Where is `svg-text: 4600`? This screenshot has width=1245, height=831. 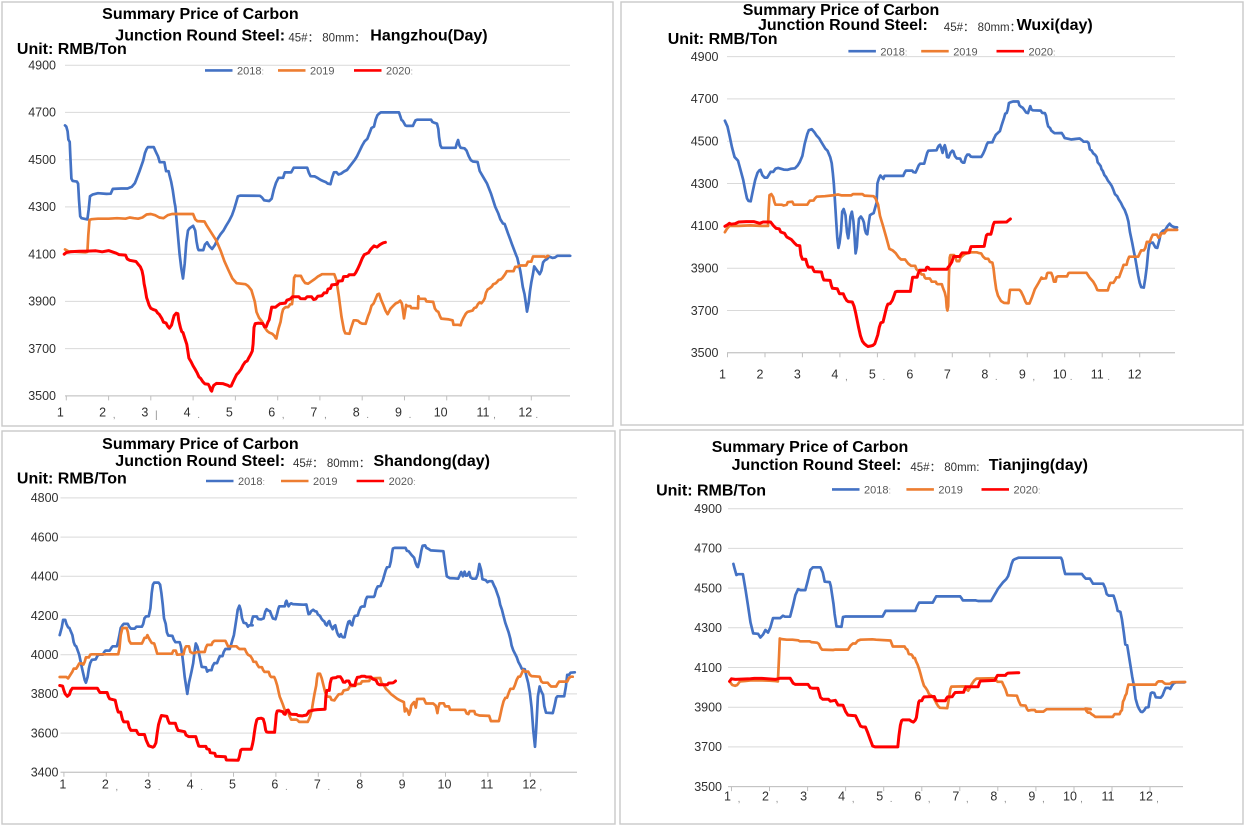
svg-text: 4600 is located at coordinates (45, 537).